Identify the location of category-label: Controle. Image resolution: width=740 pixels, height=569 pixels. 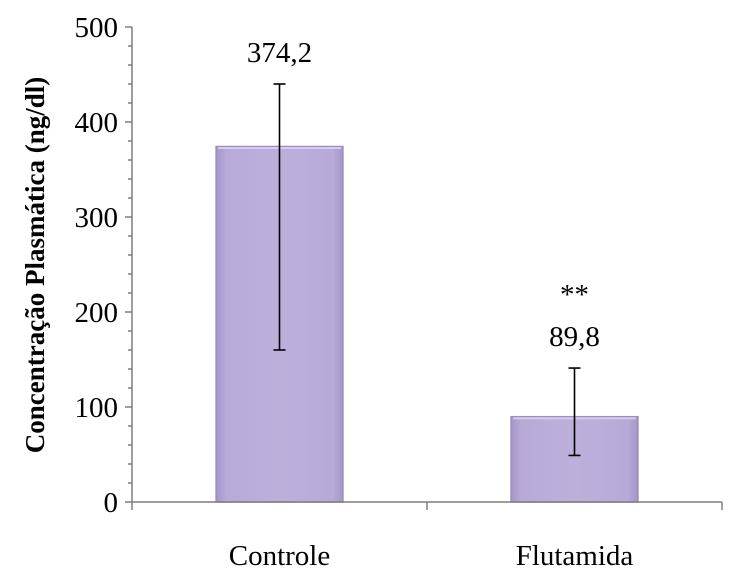
(280, 554).